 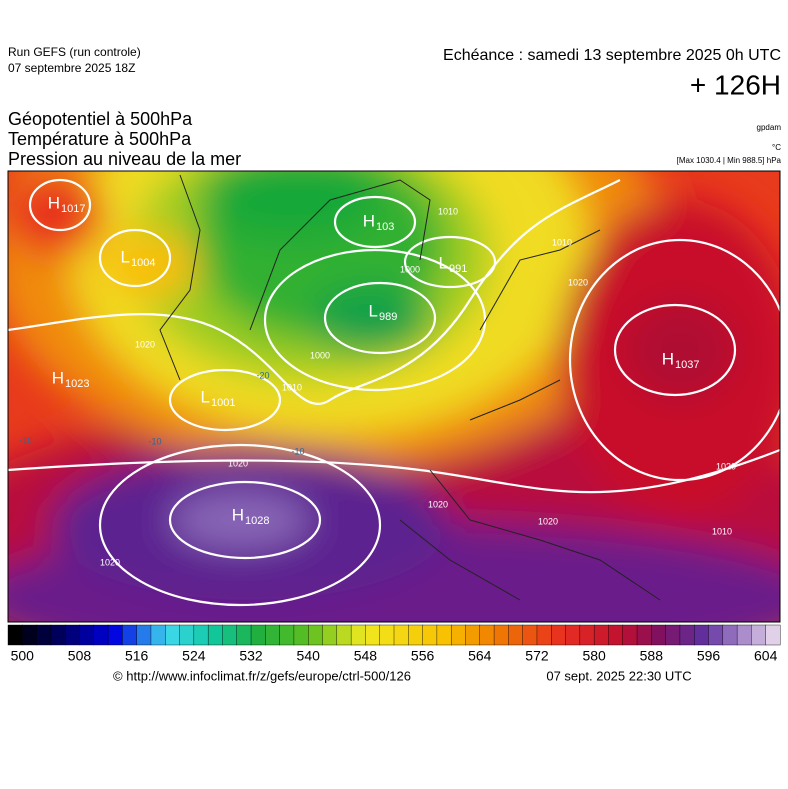 What do you see at coordinates (735, 84) in the screenshot?
I see `lead-time: + 126H` at bounding box center [735, 84].